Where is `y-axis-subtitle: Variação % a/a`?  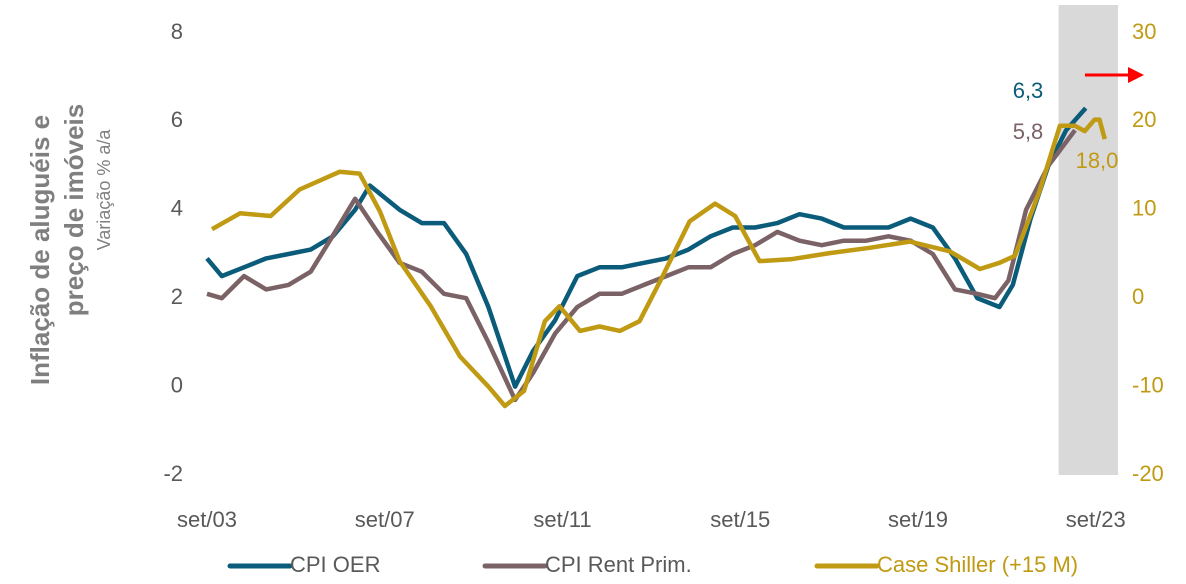
y-axis-subtitle: Variação % a/a is located at coordinates (104, 190).